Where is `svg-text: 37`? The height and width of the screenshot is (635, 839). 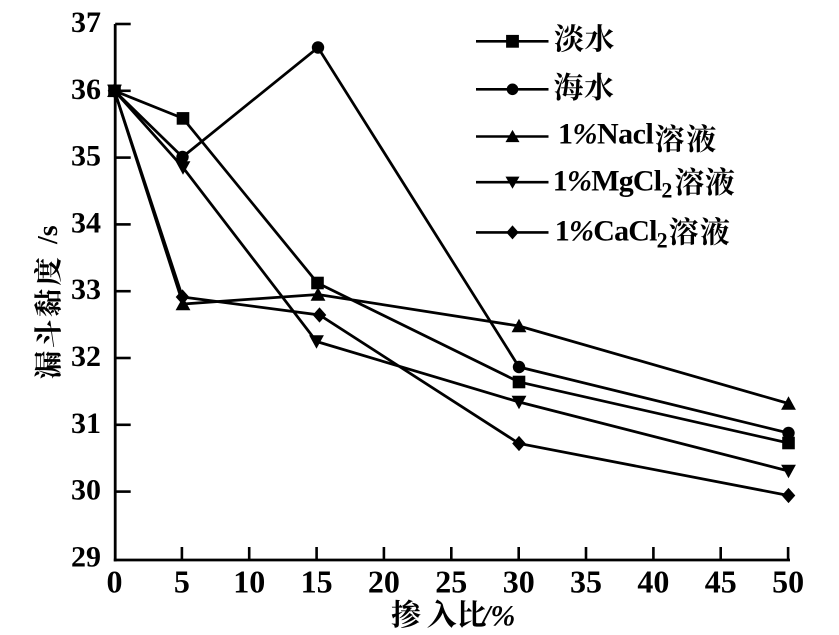 svg-text: 37 is located at coordinates (86, 22).